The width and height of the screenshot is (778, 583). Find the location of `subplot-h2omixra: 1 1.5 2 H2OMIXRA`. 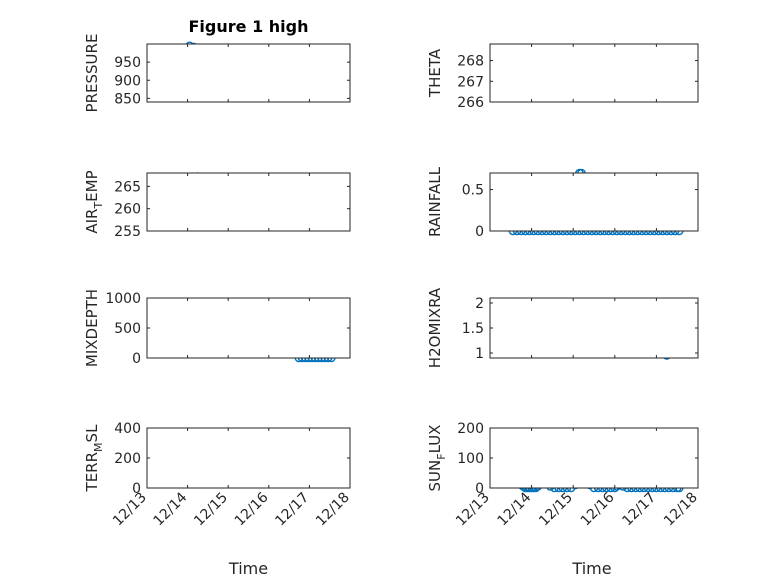

subplot-h2omixra: 1 1.5 2 H2OMIXRA is located at coordinates (562, 327).